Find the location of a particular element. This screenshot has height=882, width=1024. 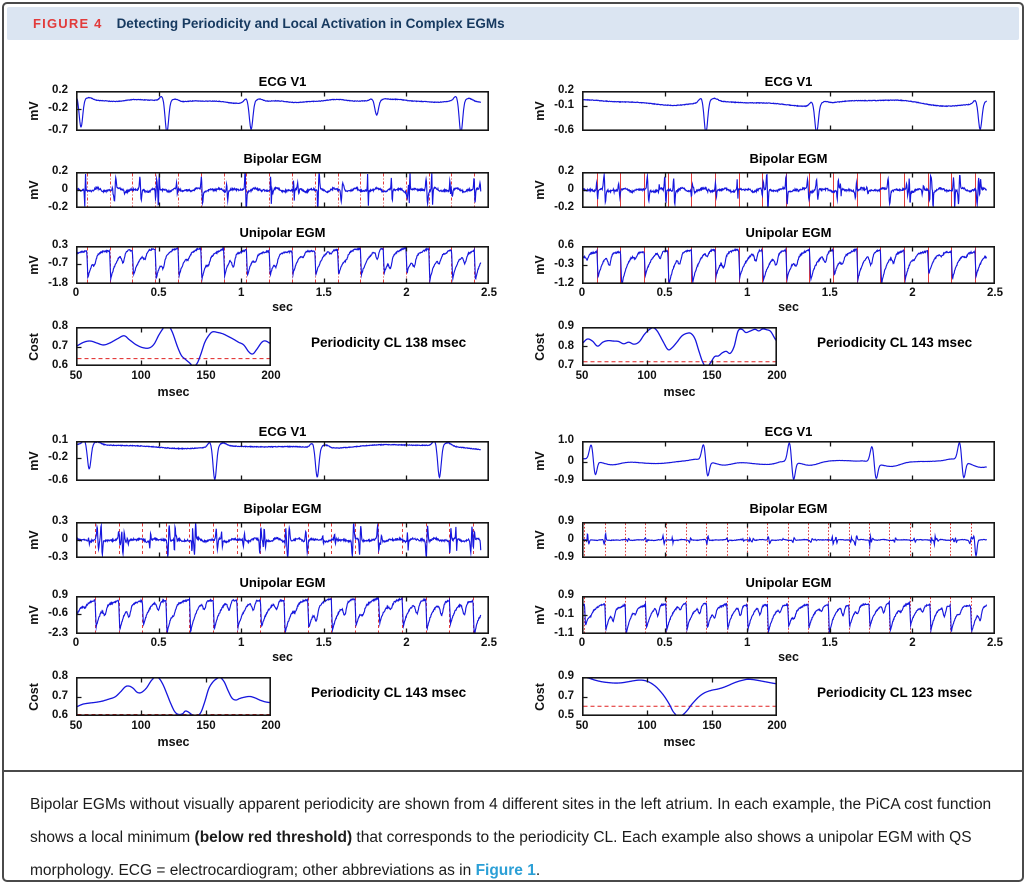

y-tick-label: 0.1 is located at coordinates (60, 440).